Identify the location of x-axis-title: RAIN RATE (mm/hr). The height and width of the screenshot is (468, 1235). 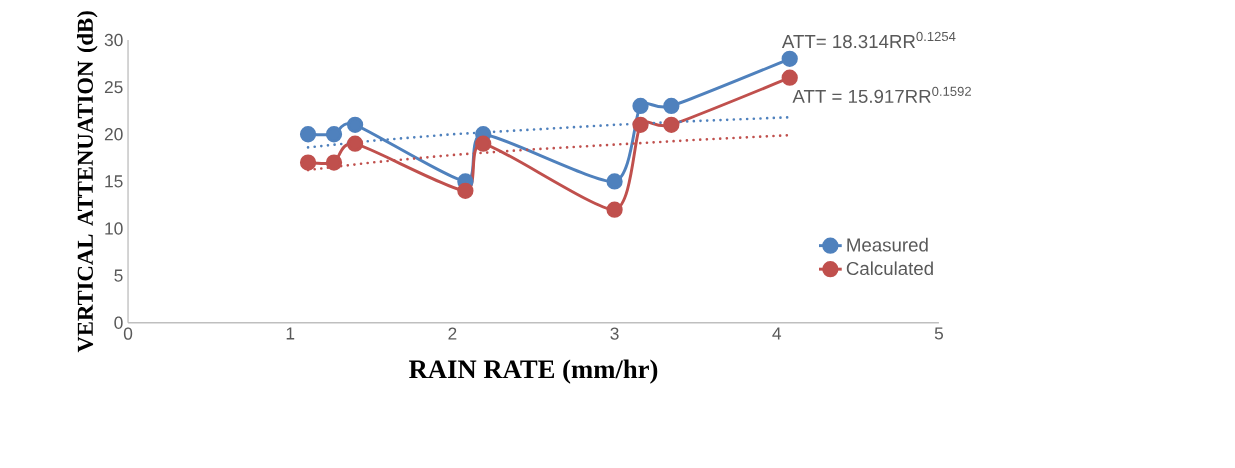
(533, 371).